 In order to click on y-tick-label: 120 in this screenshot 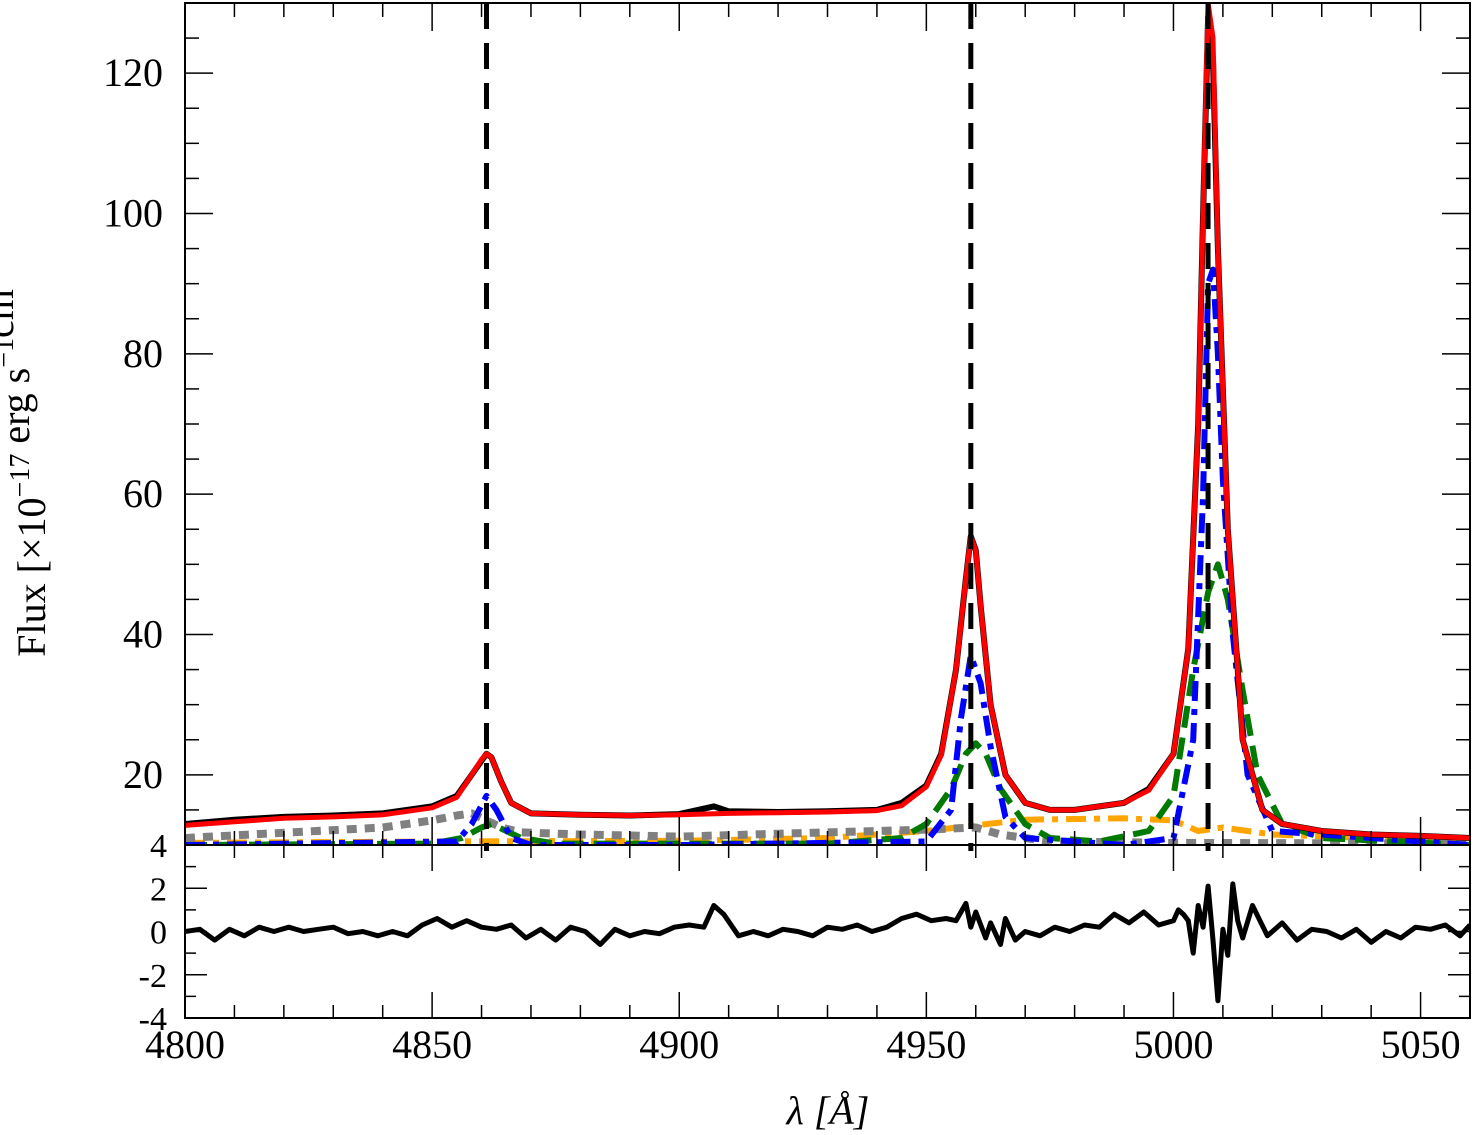, I will do `click(133, 72)`.